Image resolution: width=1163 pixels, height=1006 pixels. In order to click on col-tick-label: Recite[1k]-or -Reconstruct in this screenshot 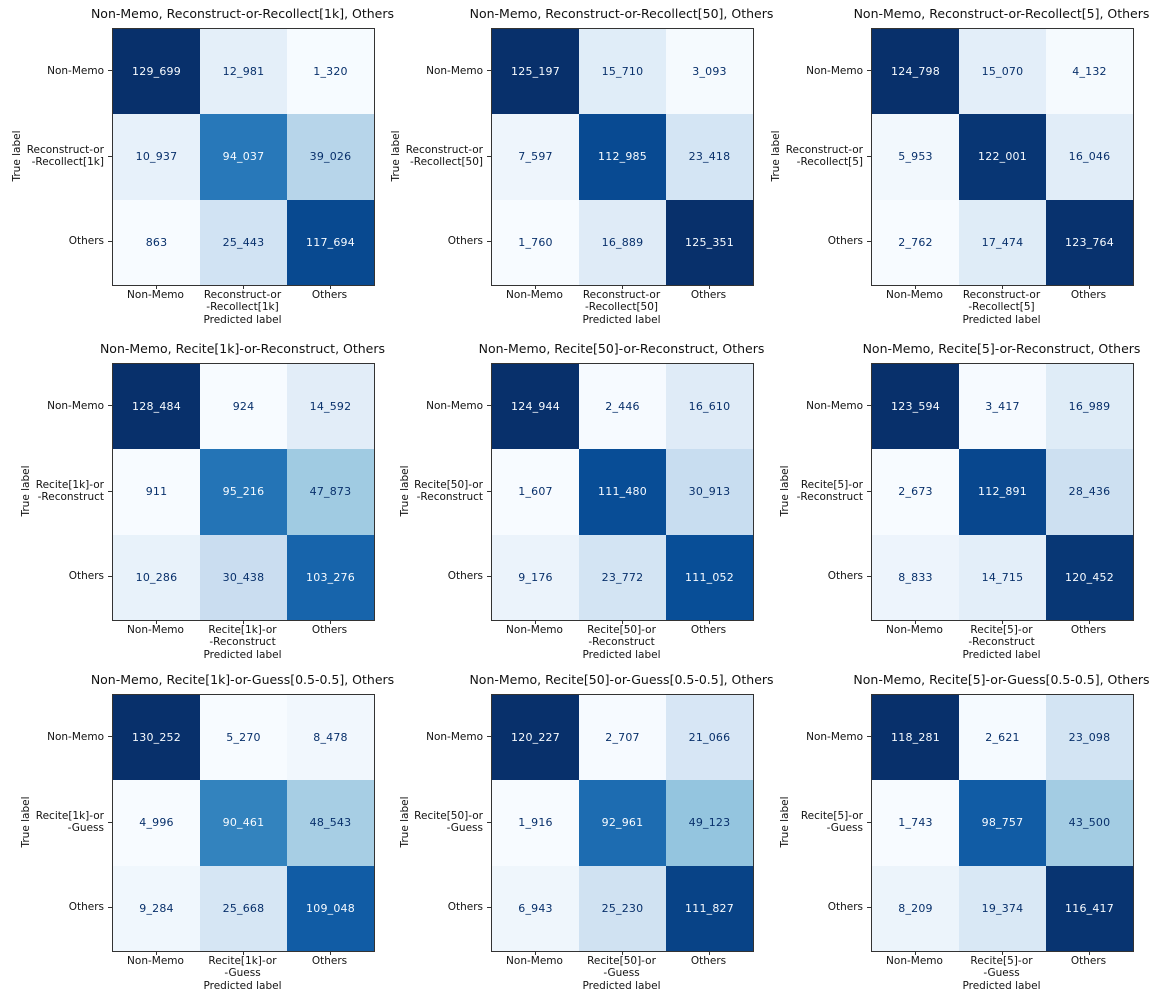, I will do `click(242, 636)`.